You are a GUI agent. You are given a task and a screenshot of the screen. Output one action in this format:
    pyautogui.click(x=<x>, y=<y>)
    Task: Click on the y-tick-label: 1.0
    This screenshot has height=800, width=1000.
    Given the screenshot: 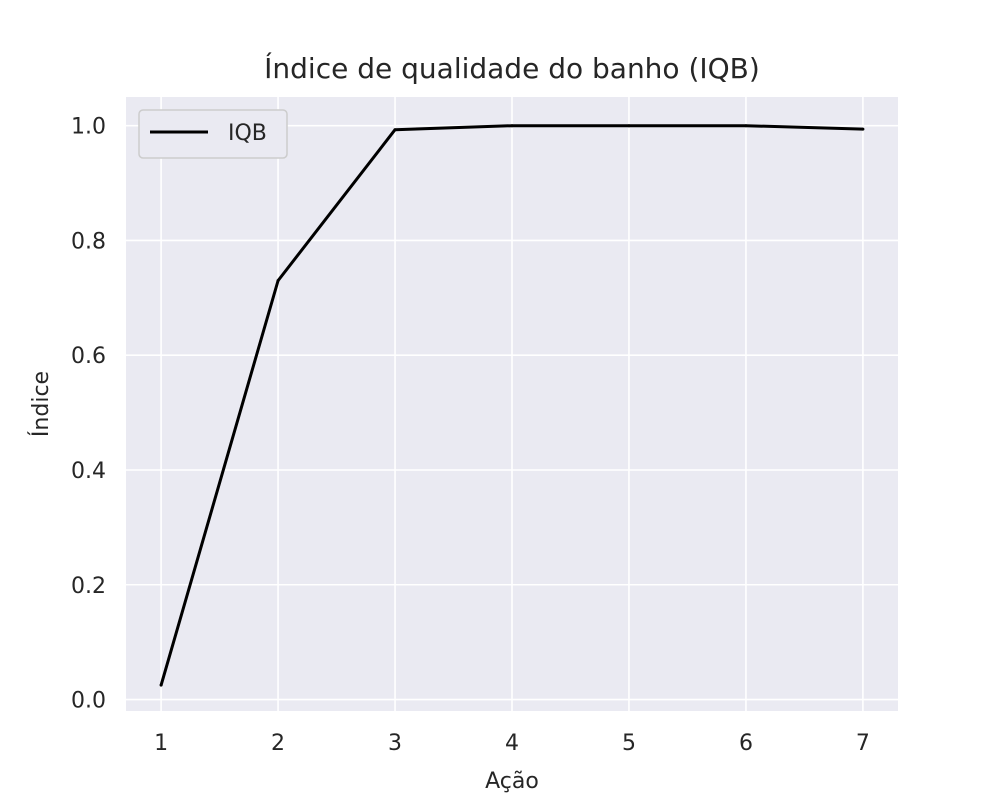 What is the action you would take?
    pyautogui.click(x=88, y=127)
    